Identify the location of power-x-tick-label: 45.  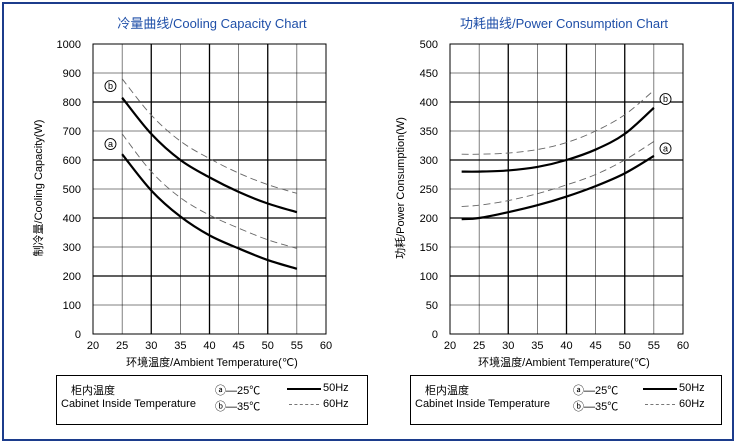
(596, 346).